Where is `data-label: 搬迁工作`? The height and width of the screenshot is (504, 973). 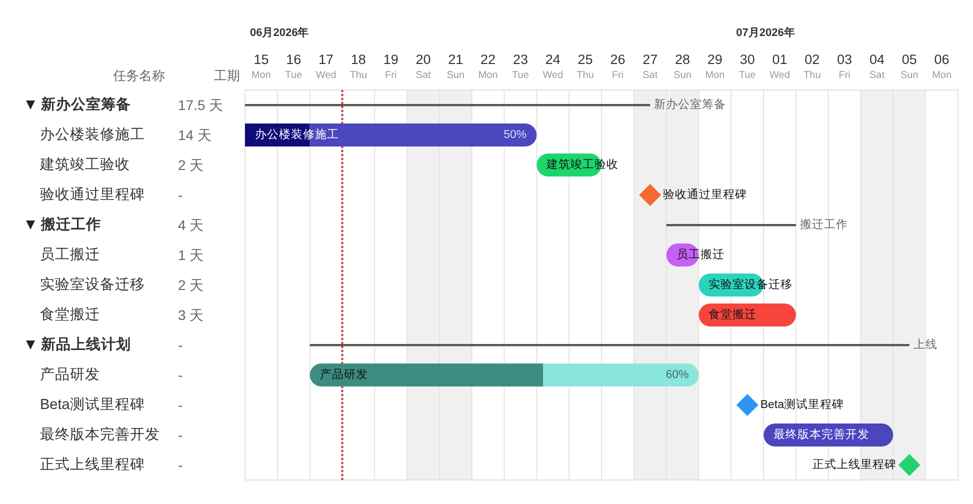 data-label: 搬迁工作 is located at coordinates (824, 224).